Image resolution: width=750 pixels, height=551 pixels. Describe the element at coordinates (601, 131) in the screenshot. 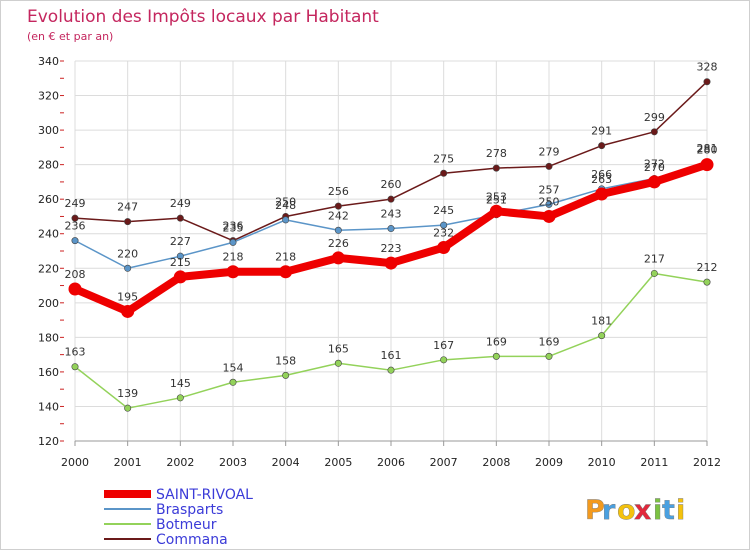

I see `data-label: 291` at that location.